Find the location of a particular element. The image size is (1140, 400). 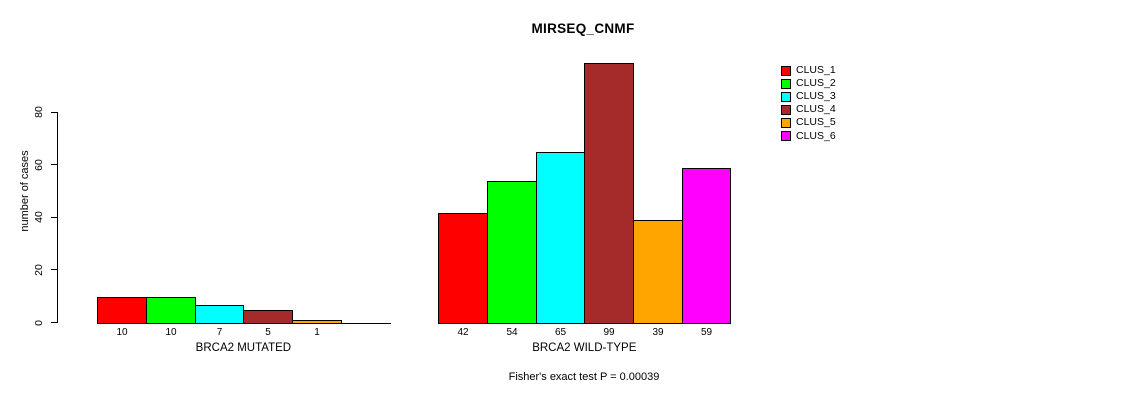

group-label-brca2-mutated: BRCA2 MUTATED is located at coordinates (243, 348).